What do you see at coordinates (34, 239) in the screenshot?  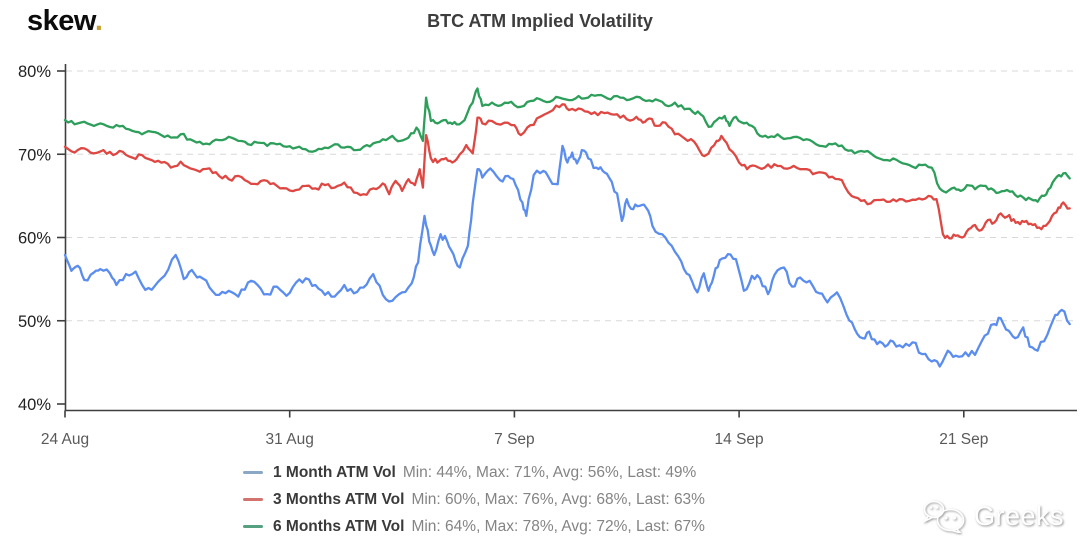 I see `y-tick-label-60: 60%` at bounding box center [34, 239].